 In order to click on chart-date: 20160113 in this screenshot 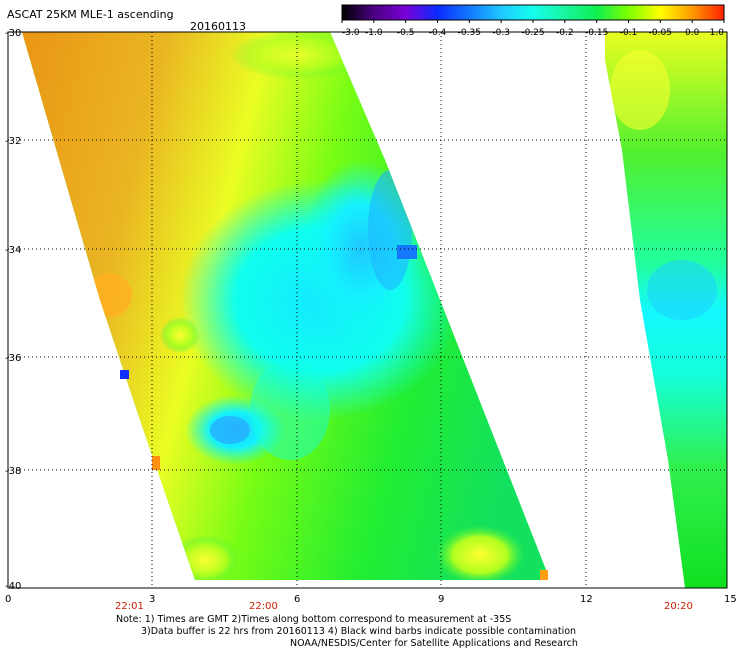, I will do `click(218, 26)`.